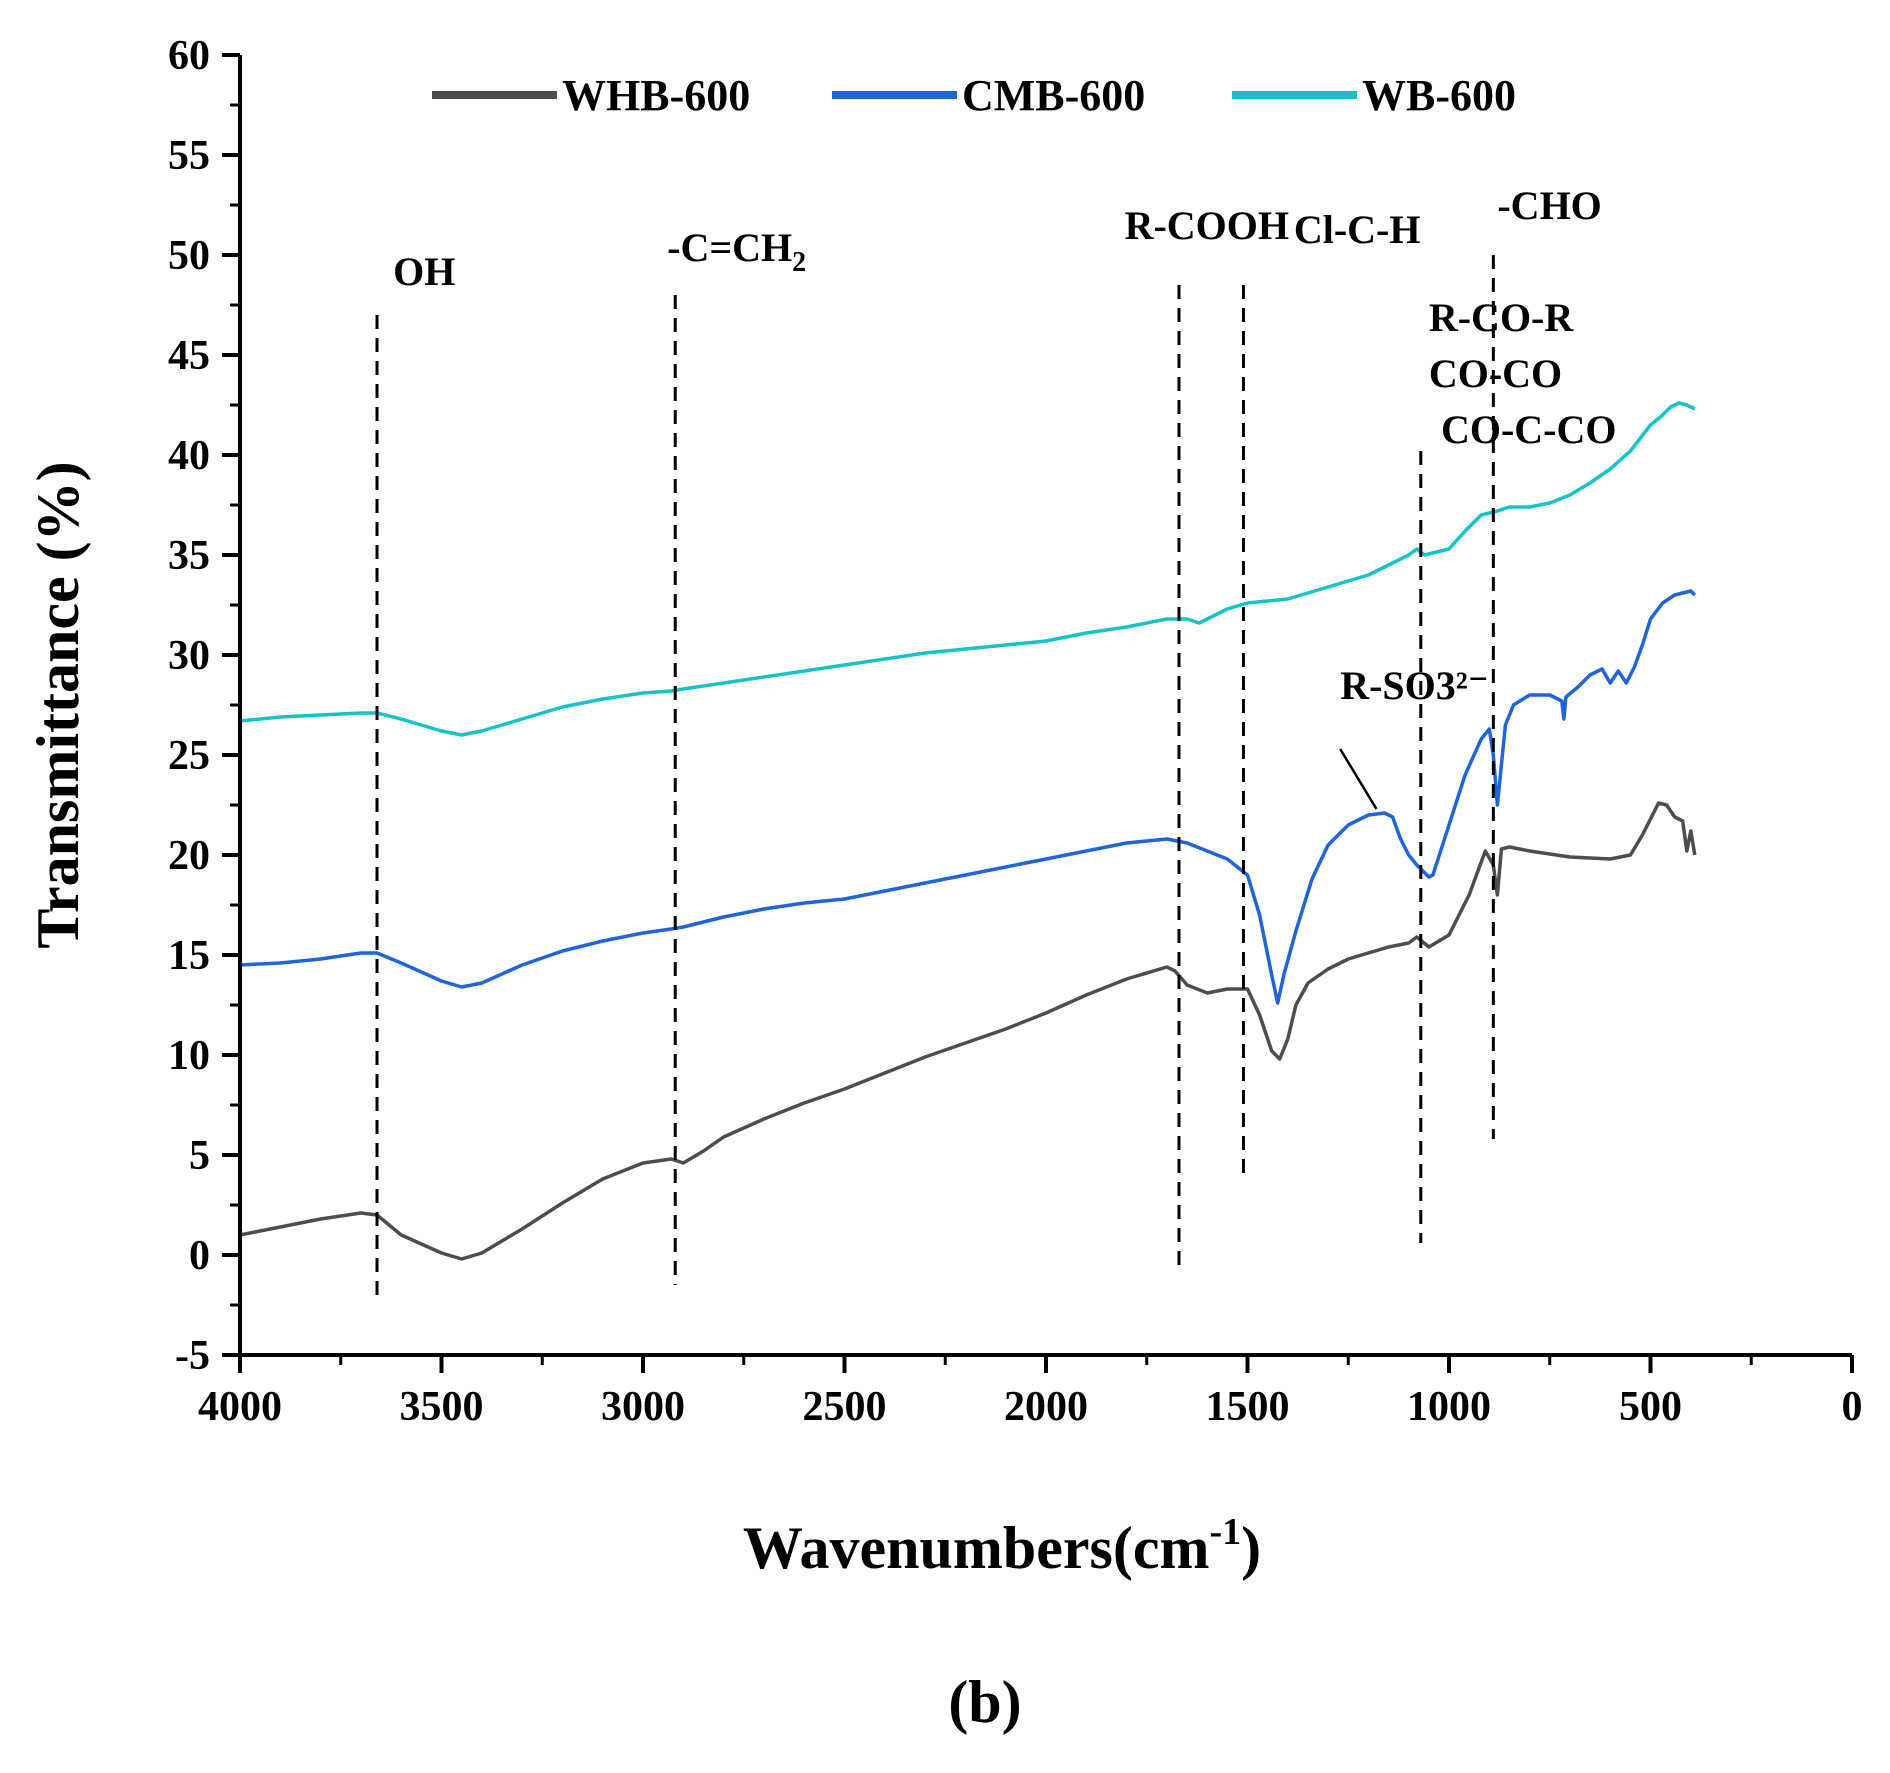 This screenshot has height=1773, width=1890. What do you see at coordinates (643, 1407) in the screenshot?
I see `x-tick-label: 3000` at bounding box center [643, 1407].